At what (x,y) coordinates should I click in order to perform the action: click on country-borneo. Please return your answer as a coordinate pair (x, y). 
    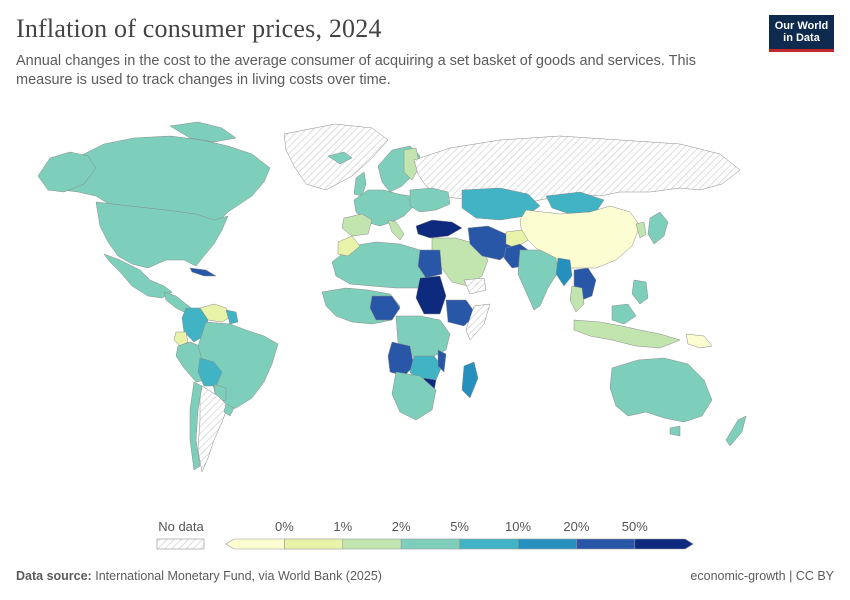
    Looking at the image, I should click on (624, 314).